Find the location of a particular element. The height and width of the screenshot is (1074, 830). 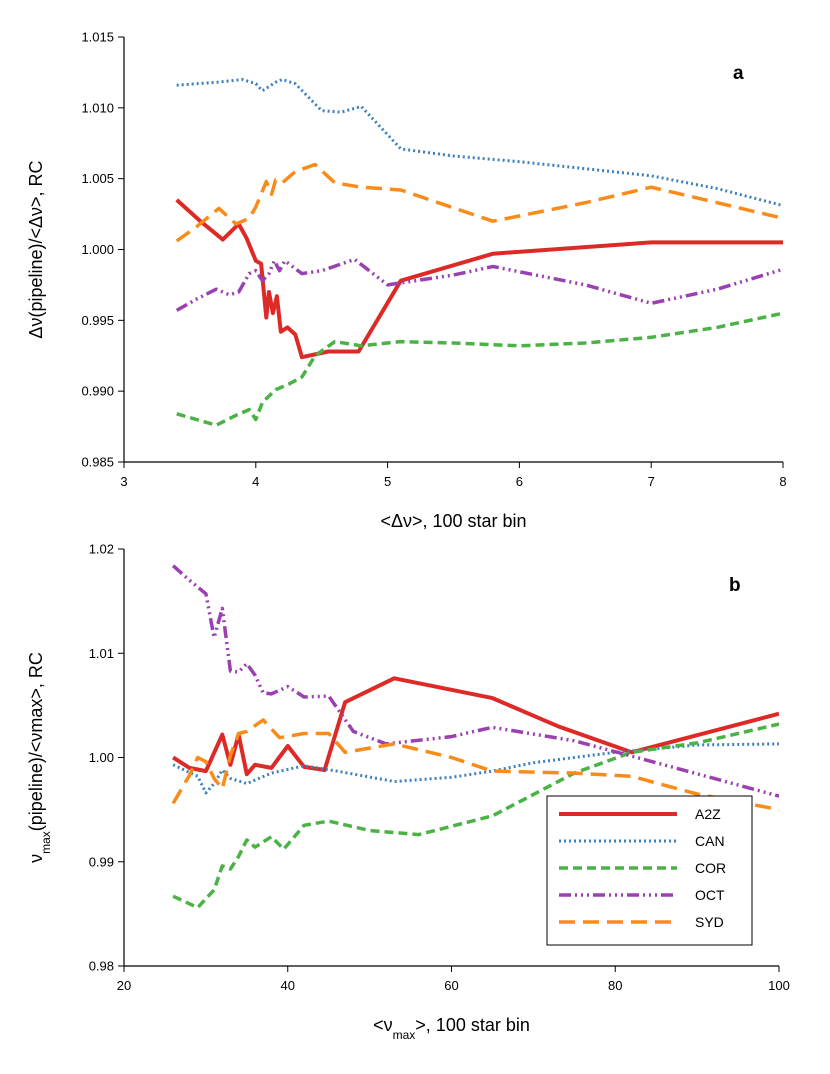

x-tick-label: 20 is located at coordinates (124, 985).